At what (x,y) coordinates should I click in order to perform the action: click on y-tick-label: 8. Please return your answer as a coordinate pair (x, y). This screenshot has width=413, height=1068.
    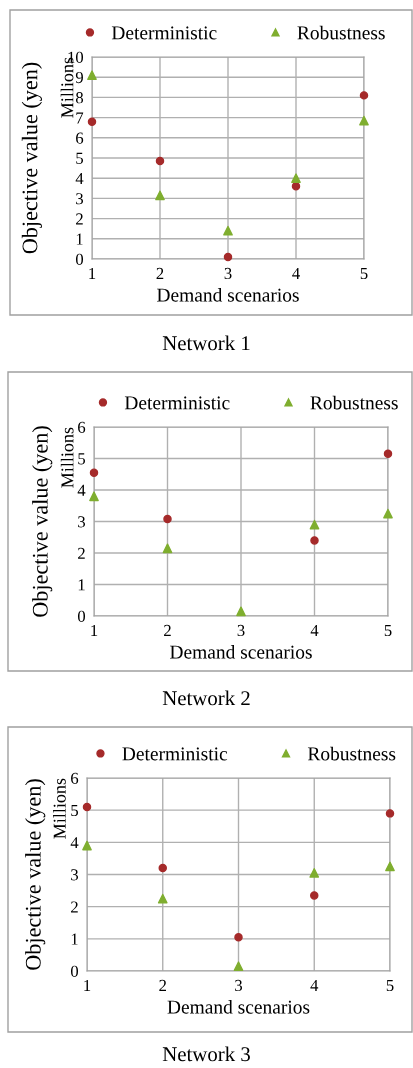
    Looking at the image, I should click on (79, 98).